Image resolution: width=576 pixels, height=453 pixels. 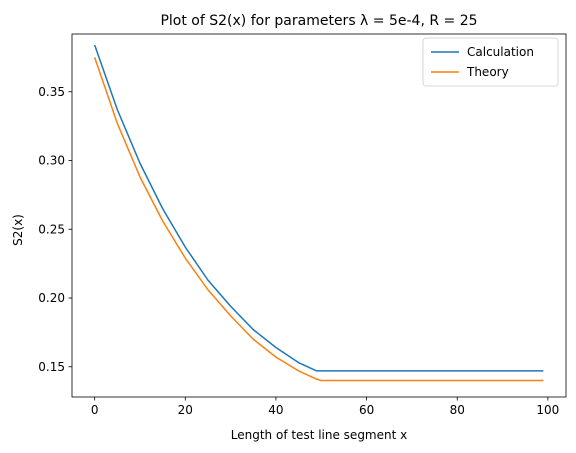 What do you see at coordinates (51, 229) in the screenshot?
I see `y-tick-label: 0.25` at bounding box center [51, 229].